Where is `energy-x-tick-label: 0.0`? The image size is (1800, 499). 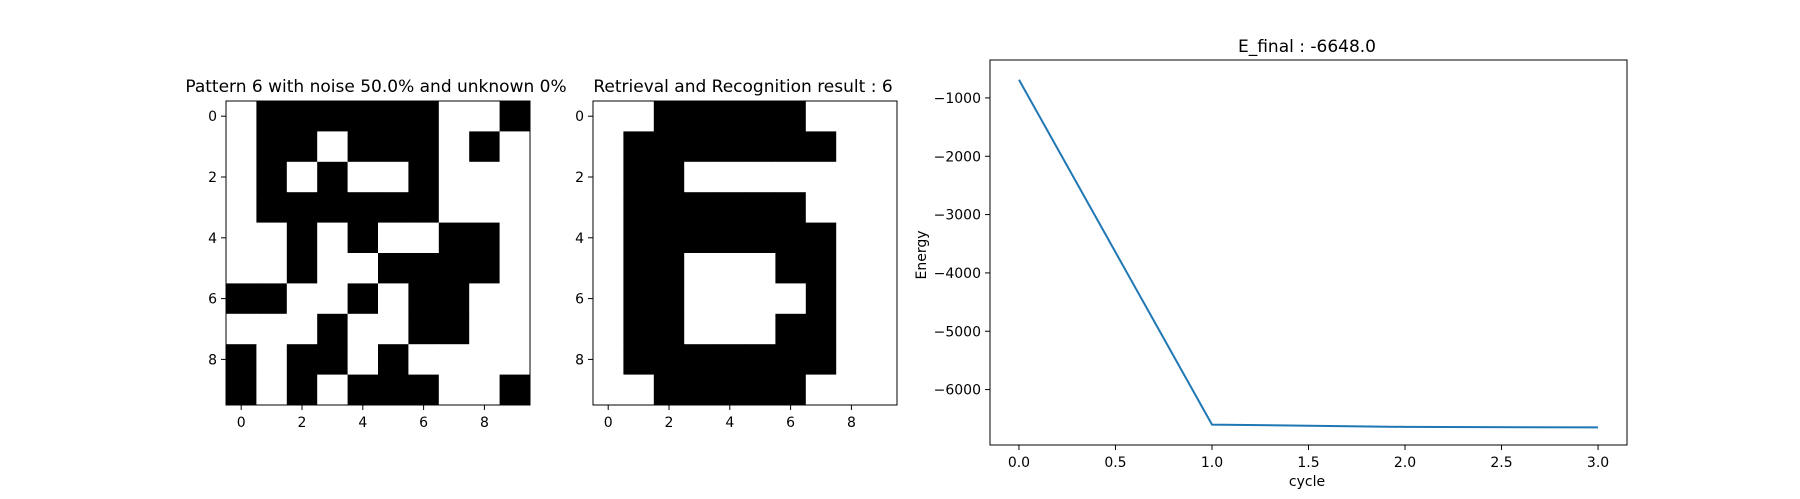
energy-x-tick-label: 0.0 is located at coordinates (1019, 463).